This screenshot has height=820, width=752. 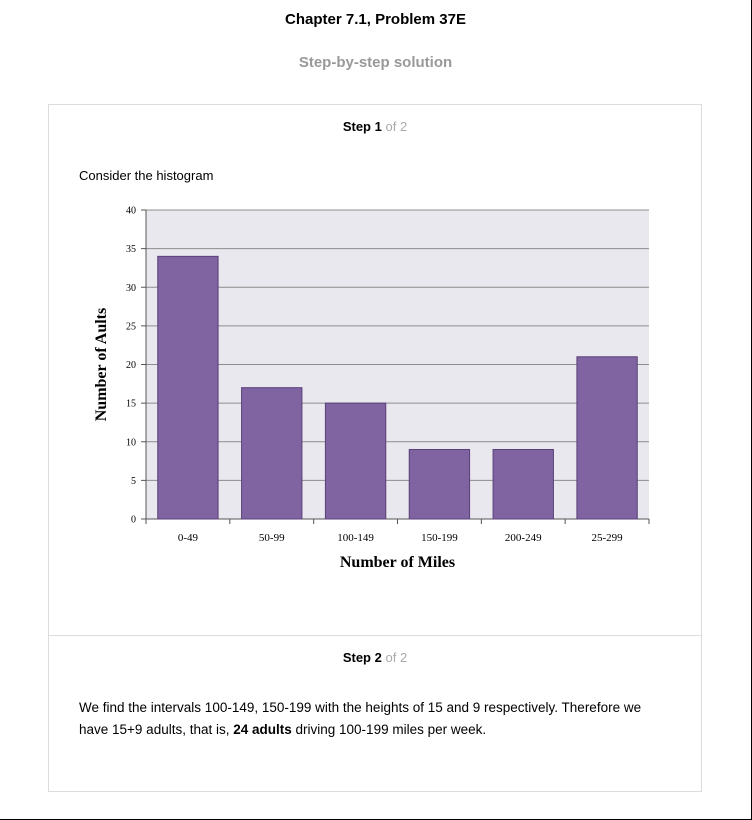 I want to click on y-axis-title: Number of Aults, so click(x=101, y=365).